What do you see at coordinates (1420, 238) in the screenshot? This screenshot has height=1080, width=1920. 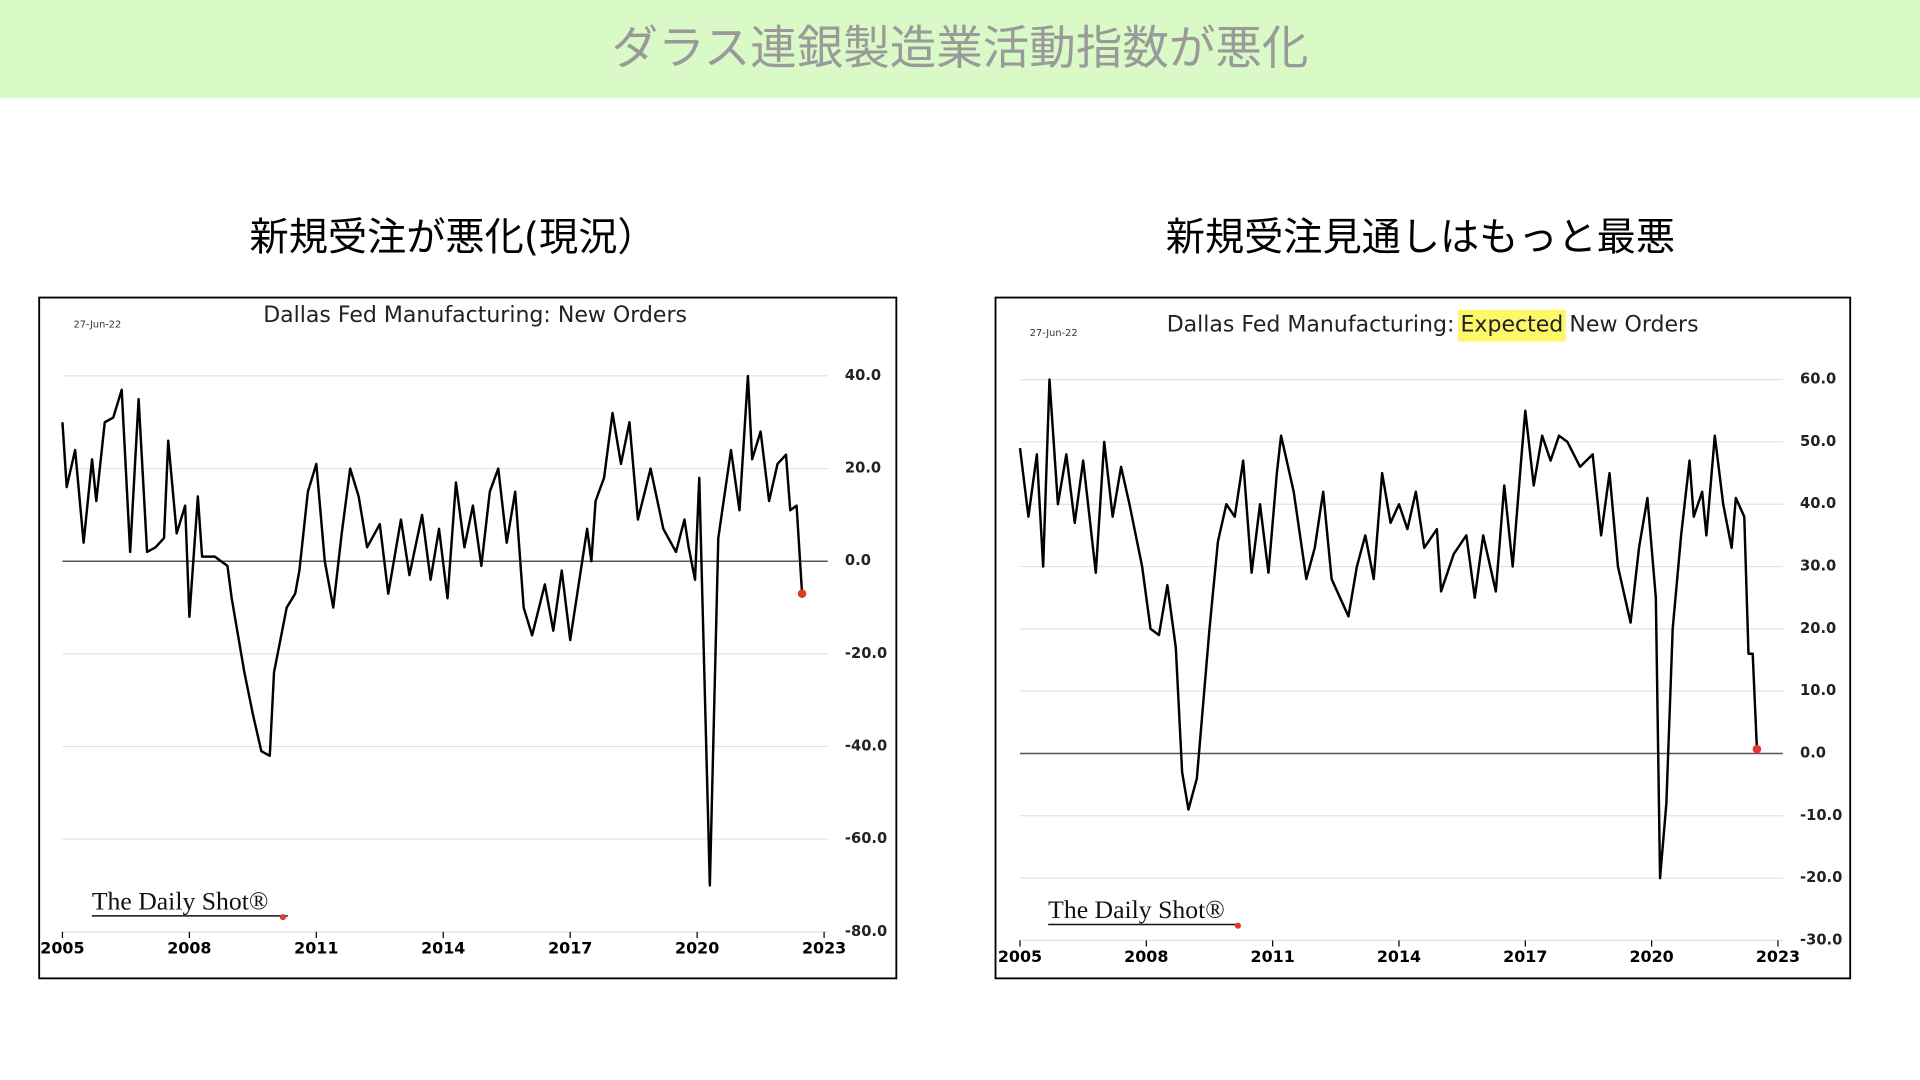 I see `chart-heading: 新規受注見通しはもっと最悪` at bounding box center [1420, 238].